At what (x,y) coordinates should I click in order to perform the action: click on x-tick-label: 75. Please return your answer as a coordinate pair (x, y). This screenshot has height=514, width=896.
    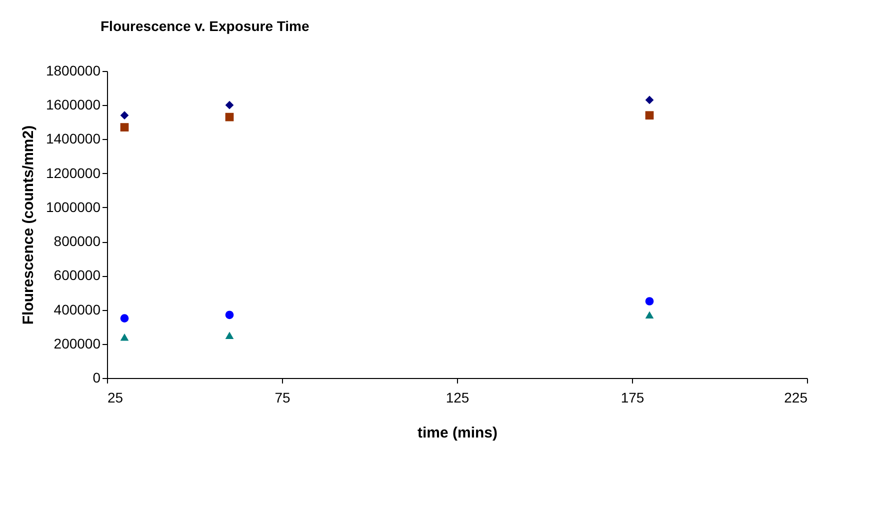
    Looking at the image, I should click on (282, 398).